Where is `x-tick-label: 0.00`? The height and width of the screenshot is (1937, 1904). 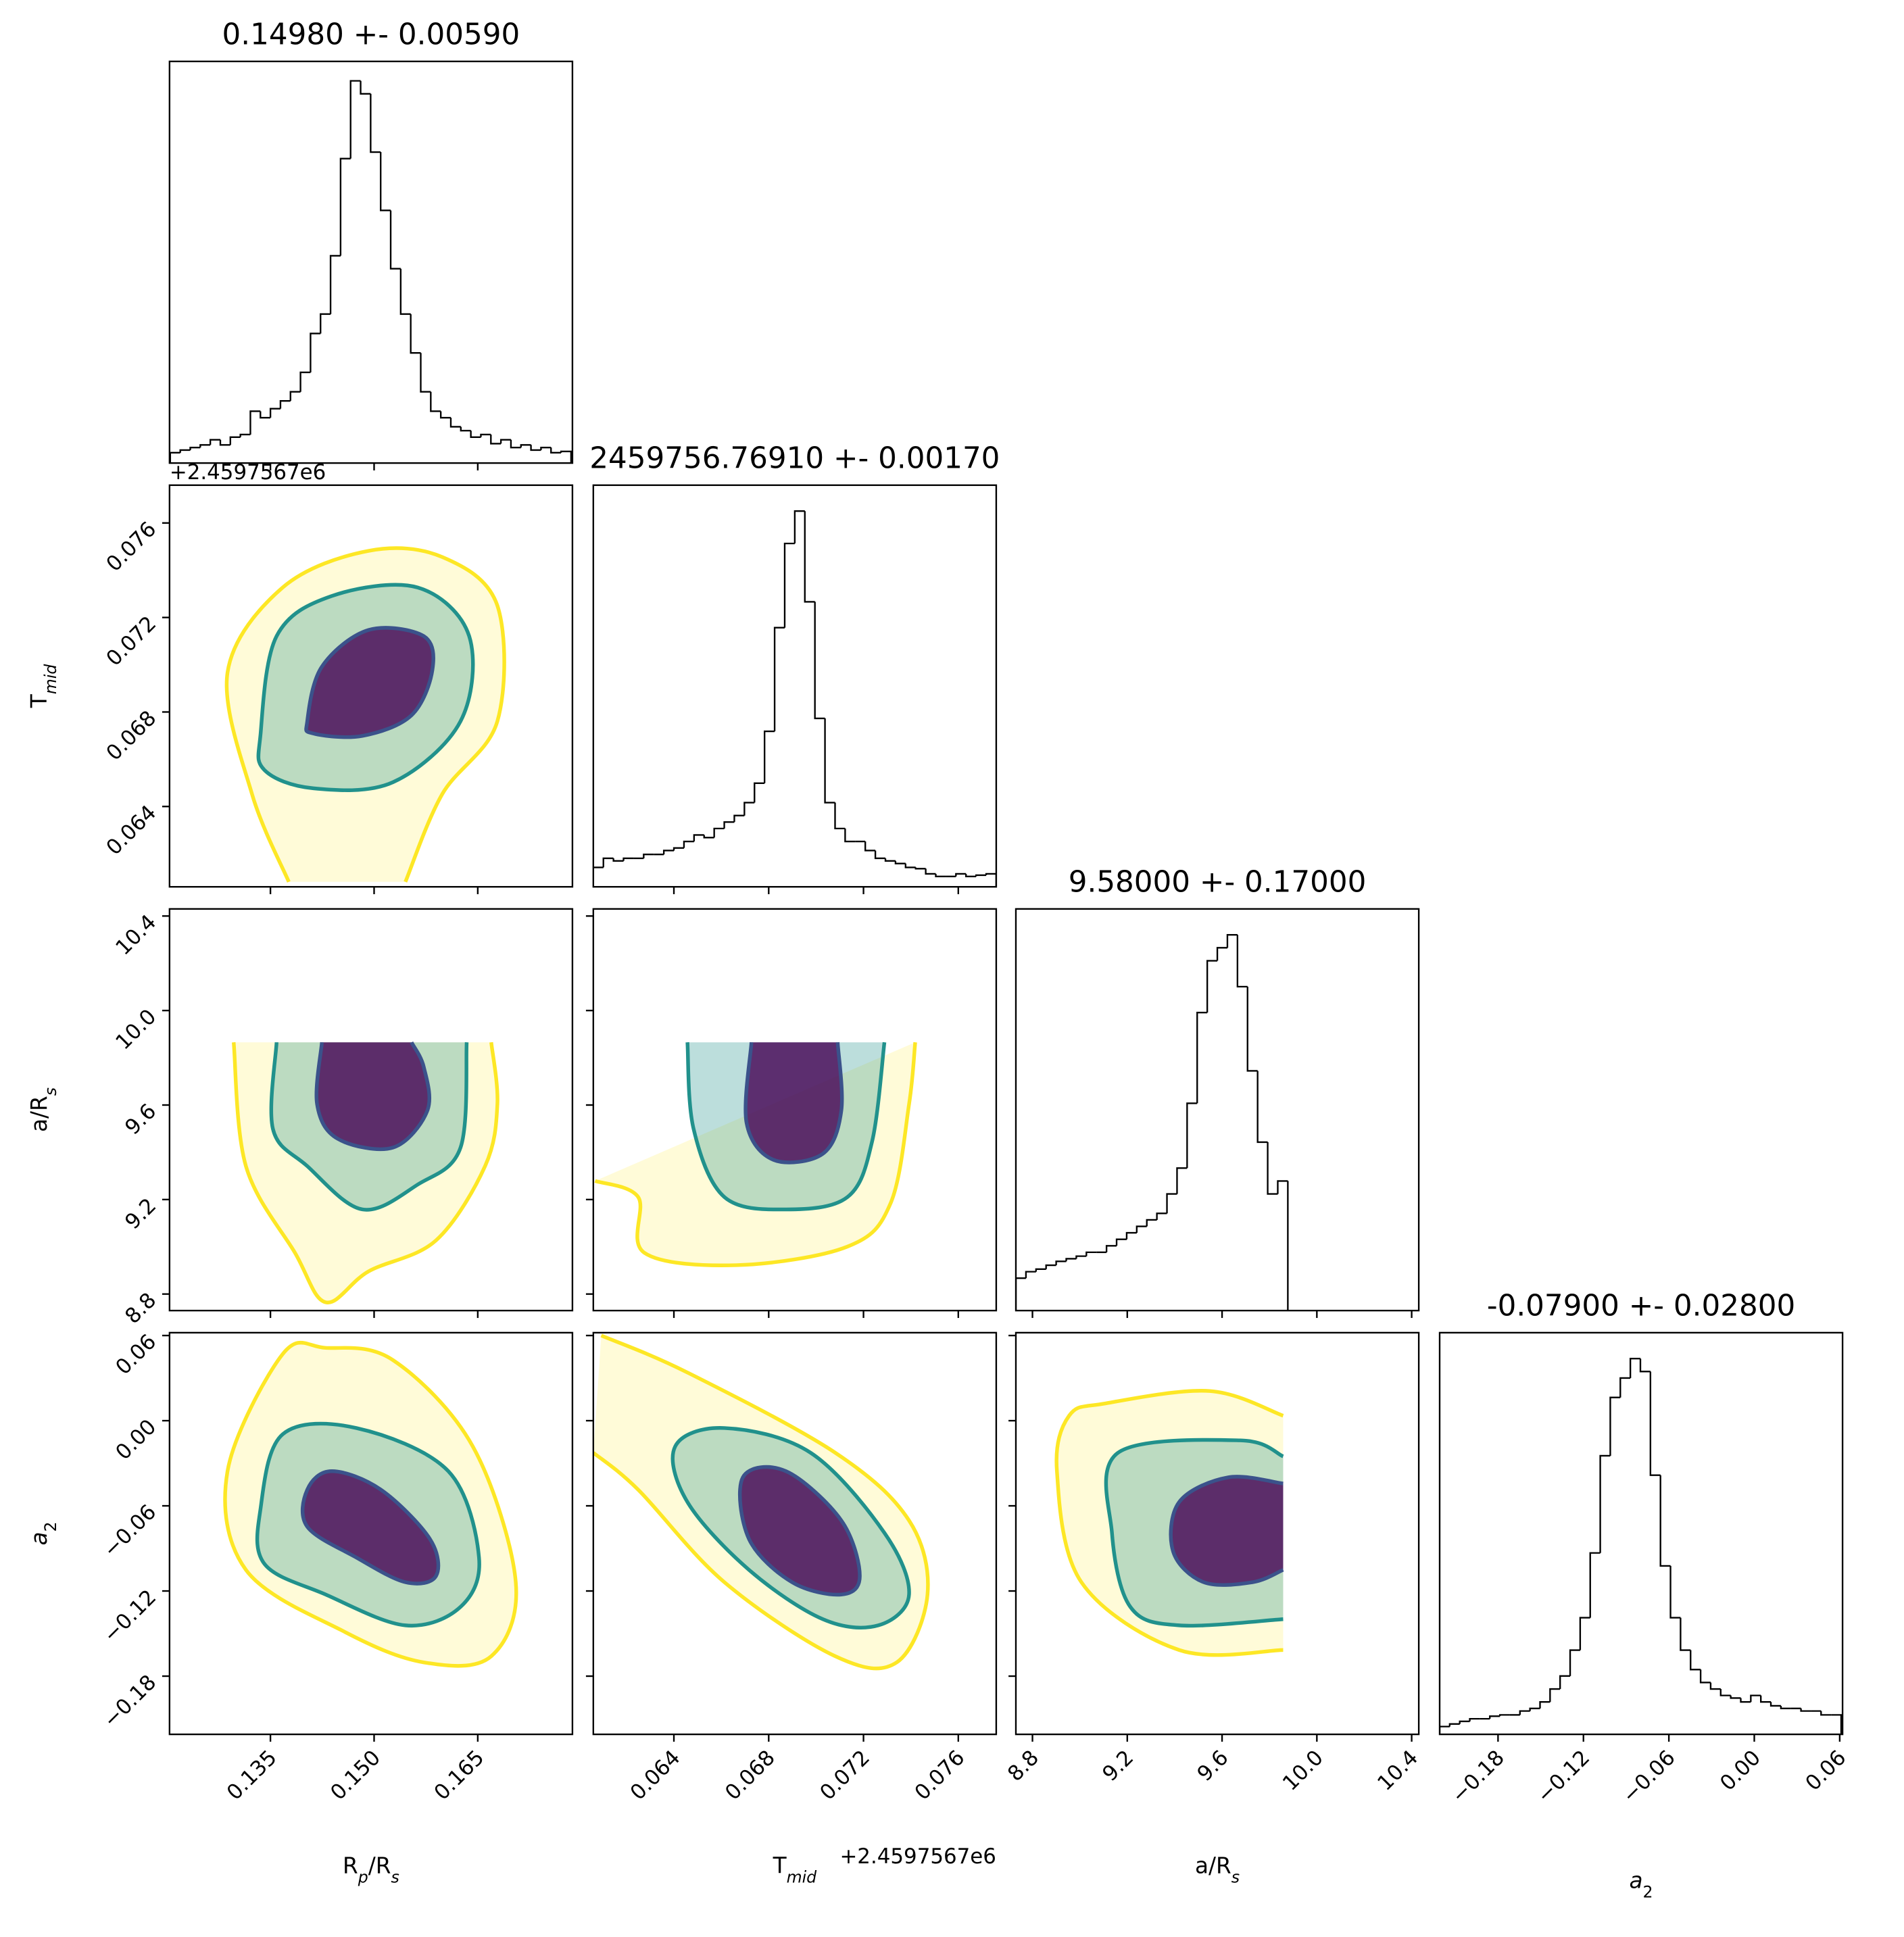
x-tick-label: 0.00 is located at coordinates (1740, 1771).